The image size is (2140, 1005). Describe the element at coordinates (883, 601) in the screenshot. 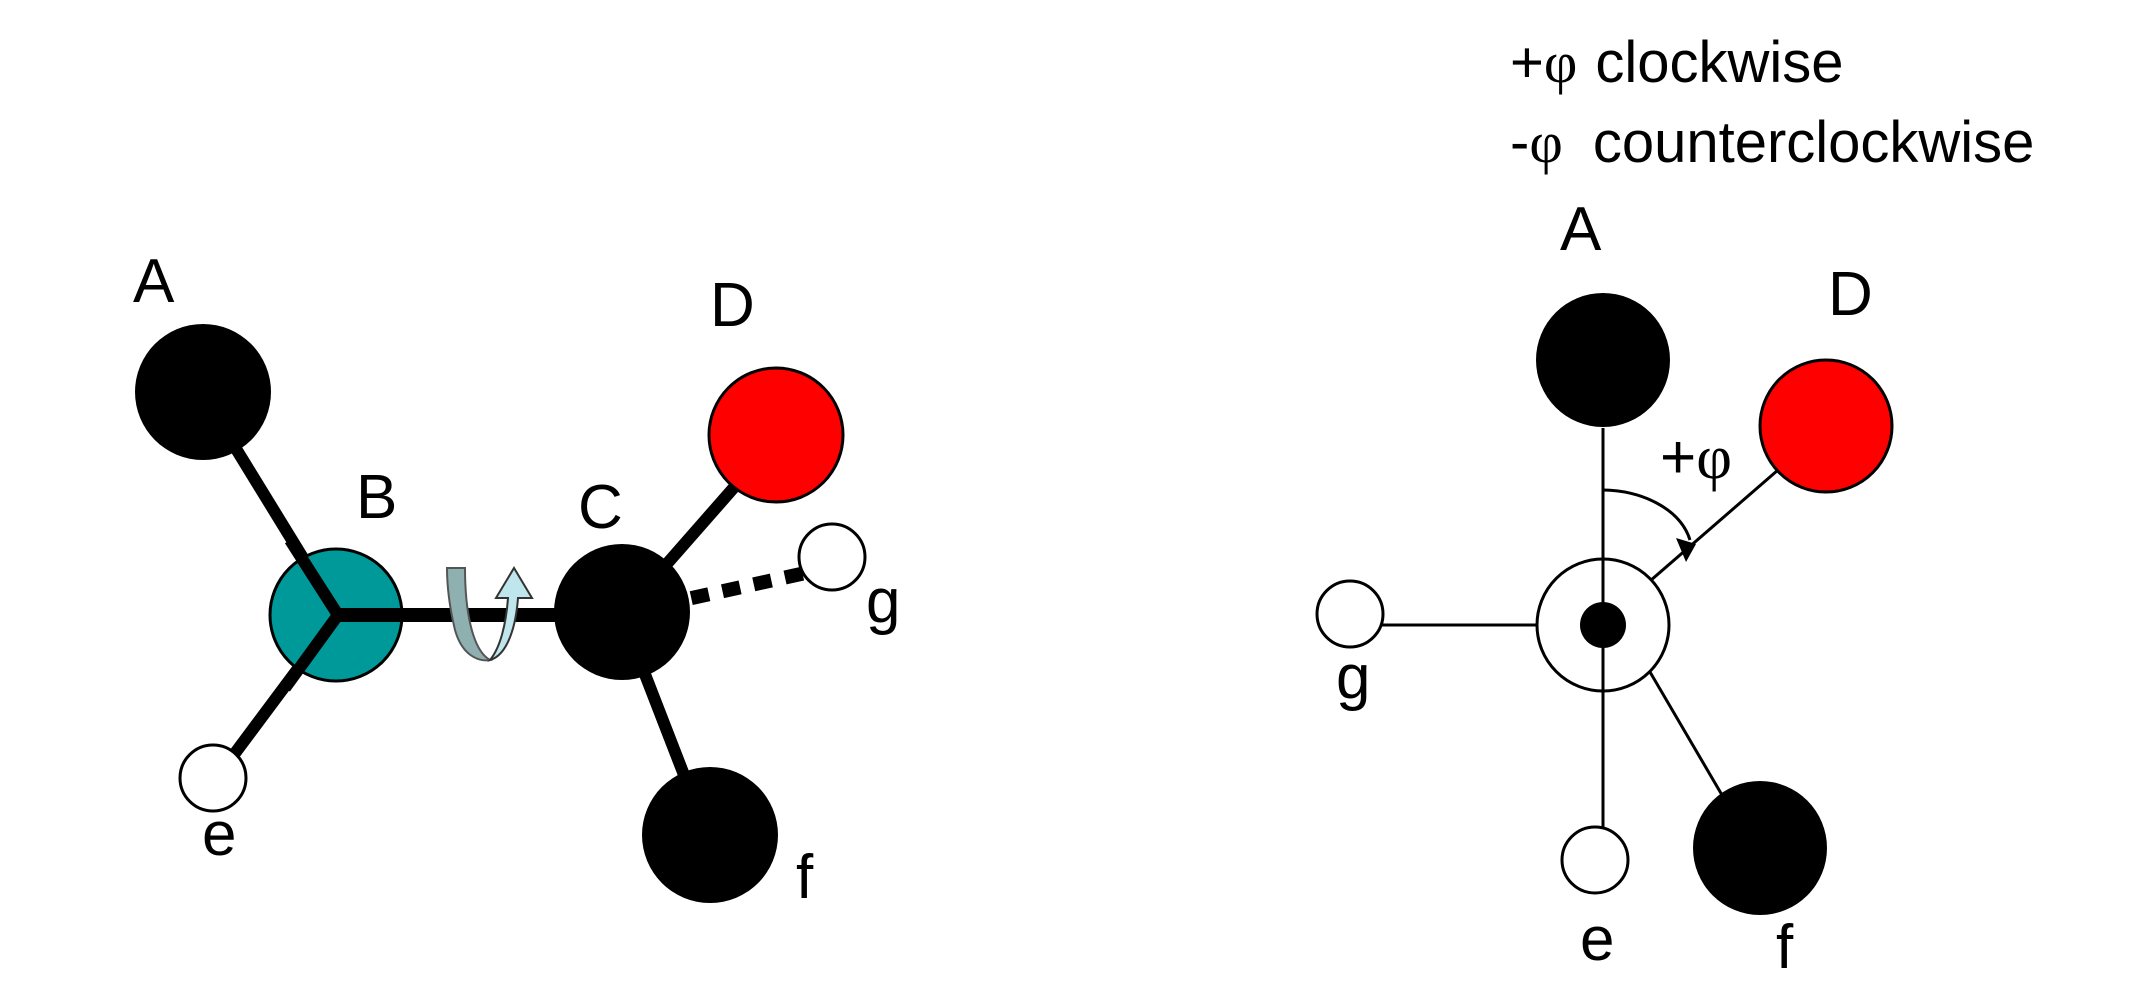

I see `label-g: g` at that location.